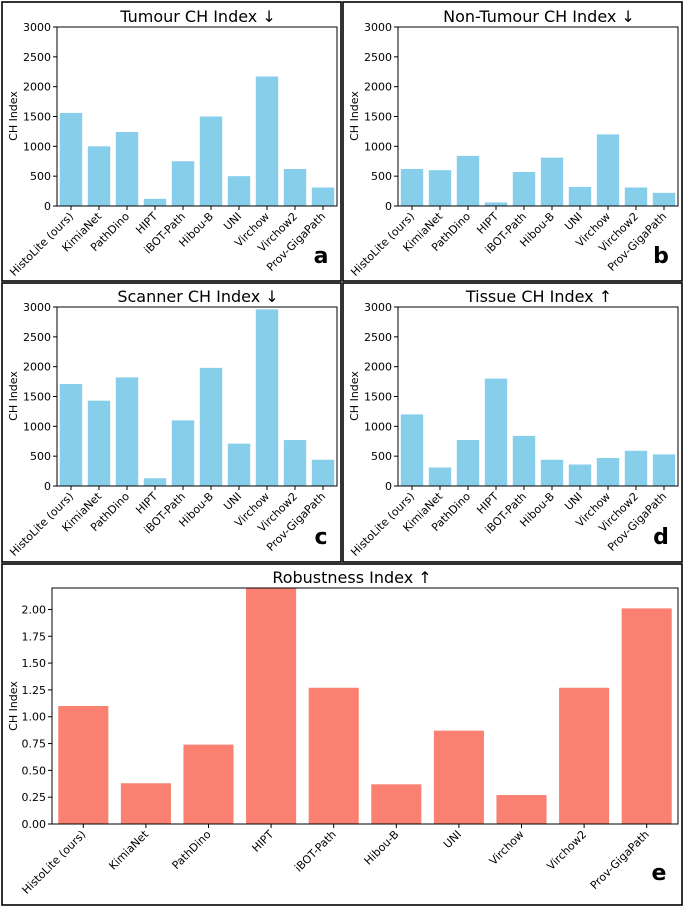 This screenshot has width=685, height=907. I want to click on panel-letter: d, so click(661, 537).